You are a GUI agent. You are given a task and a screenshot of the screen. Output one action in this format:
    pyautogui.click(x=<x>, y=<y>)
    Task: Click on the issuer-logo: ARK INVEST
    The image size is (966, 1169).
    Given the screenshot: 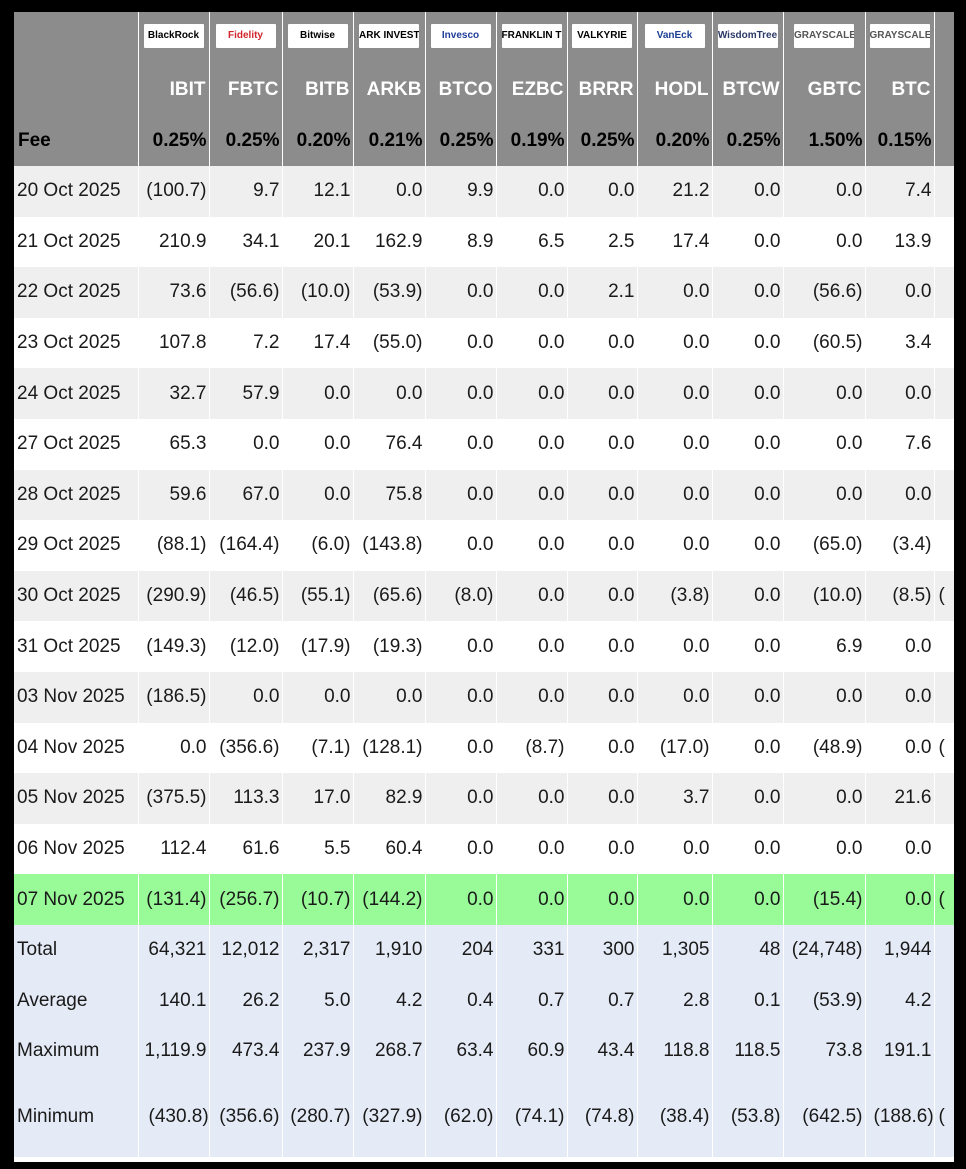 What is the action you would take?
    pyautogui.click(x=389, y=35)
    